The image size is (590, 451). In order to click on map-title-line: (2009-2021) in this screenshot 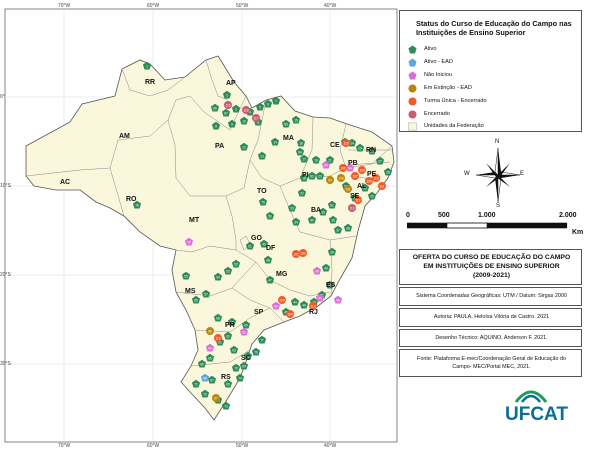, I will do `click(491, 275)`.